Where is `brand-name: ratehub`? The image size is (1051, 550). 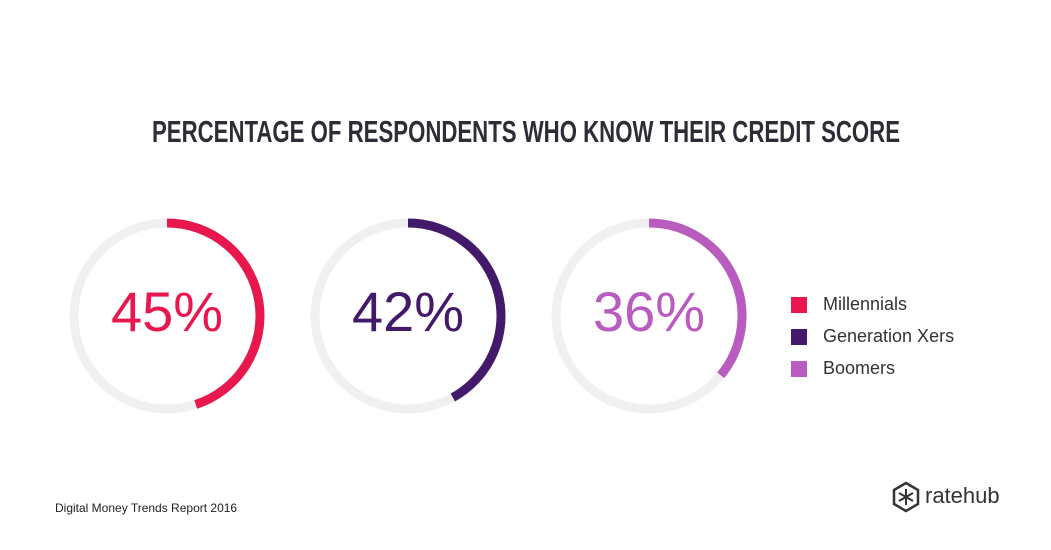 brand-name: ratehub is located at coordinates (962, 495).